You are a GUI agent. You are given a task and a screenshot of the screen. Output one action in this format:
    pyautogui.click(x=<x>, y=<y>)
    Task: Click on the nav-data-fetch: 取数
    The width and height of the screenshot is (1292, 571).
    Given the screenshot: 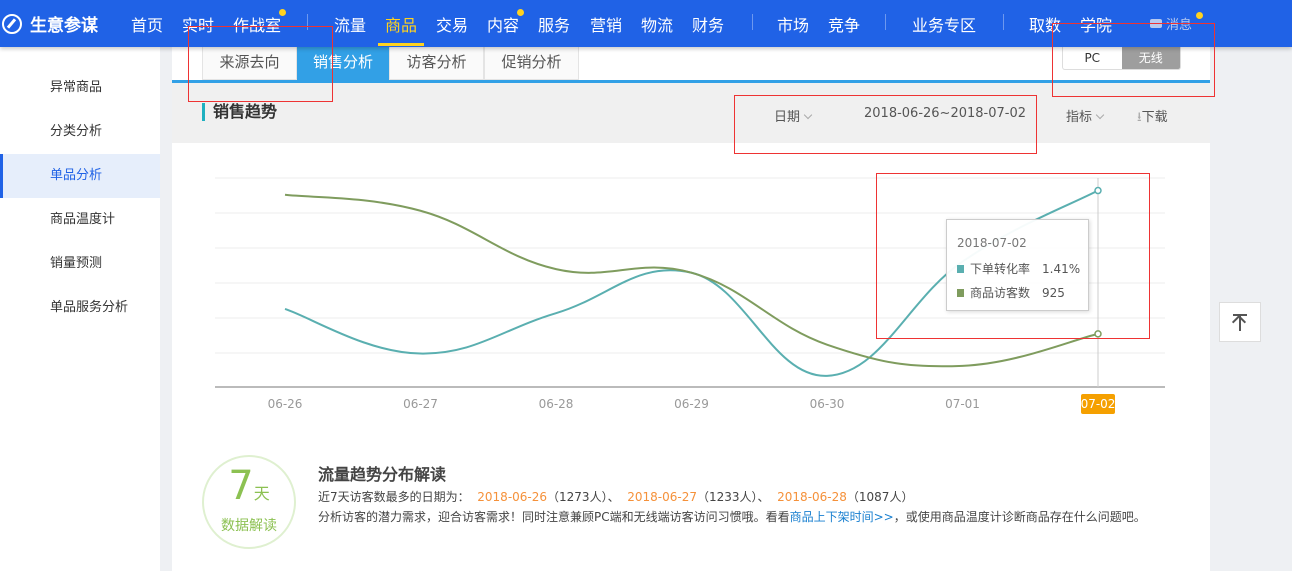 What is the action you would take?
    pyautogui.click(x=1045, y=25)
    